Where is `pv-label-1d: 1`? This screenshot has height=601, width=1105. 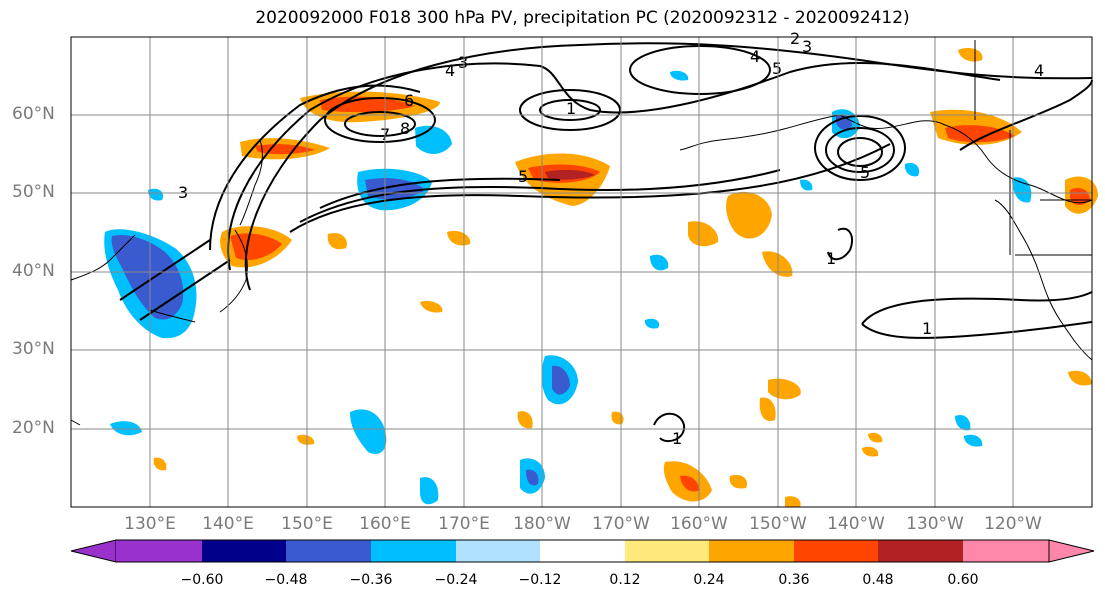
pv-label-1d: 1 is located at coordinates (677, 438).